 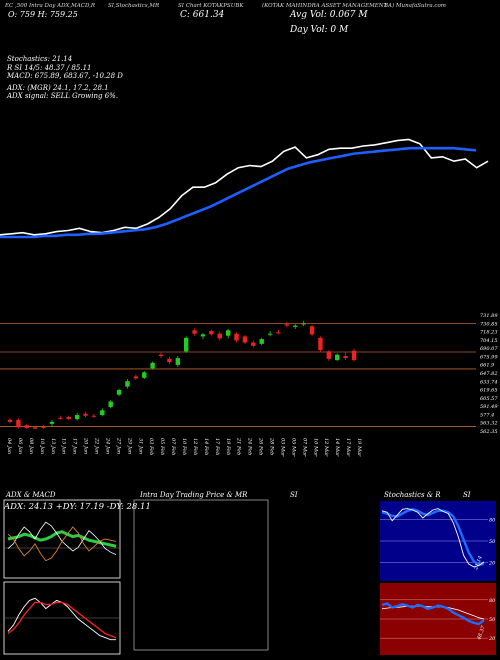 I want to click on stoch-readout: 21.14, so click(x=478, y=563).